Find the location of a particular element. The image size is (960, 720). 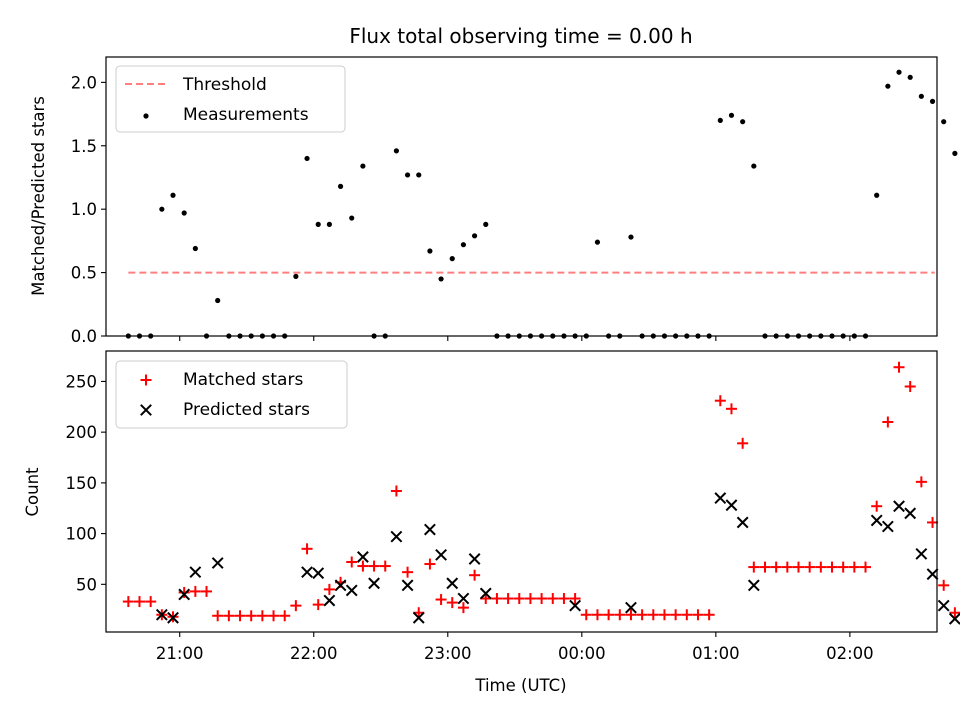

bottom-y-axis: 50 100 150 200 250 is located at coordinates (86, 483).